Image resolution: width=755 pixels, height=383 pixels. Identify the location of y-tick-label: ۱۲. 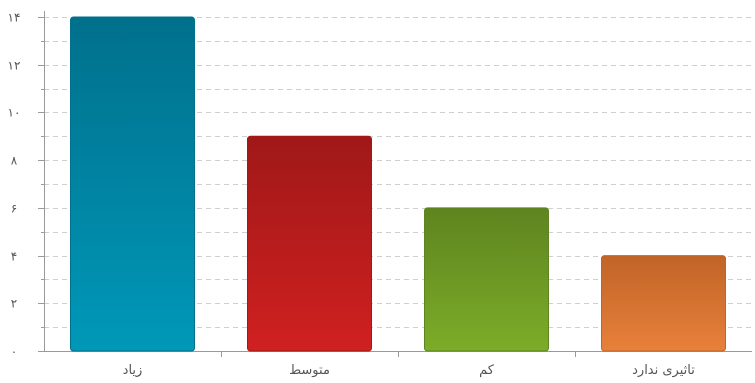
(14, 66).